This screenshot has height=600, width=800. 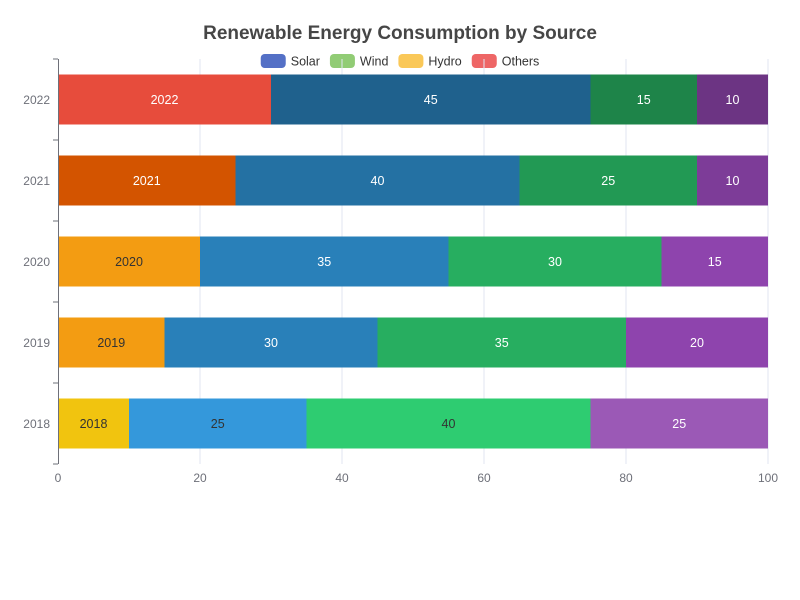 What do you see at coordinates (58, 478) in the screenshot?
I see `x-tick-label-0: 0` at bounding box center [58, 478].